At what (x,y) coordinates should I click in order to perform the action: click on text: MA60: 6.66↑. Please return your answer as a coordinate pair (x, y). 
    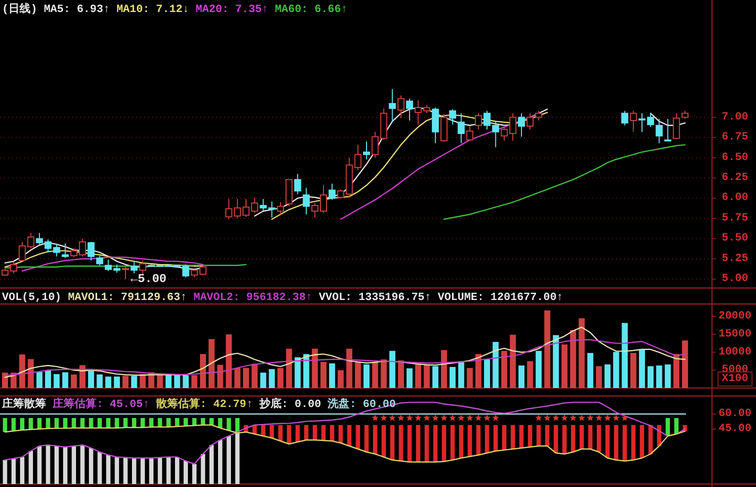
    Looking at the image, I should click on (311, 10).